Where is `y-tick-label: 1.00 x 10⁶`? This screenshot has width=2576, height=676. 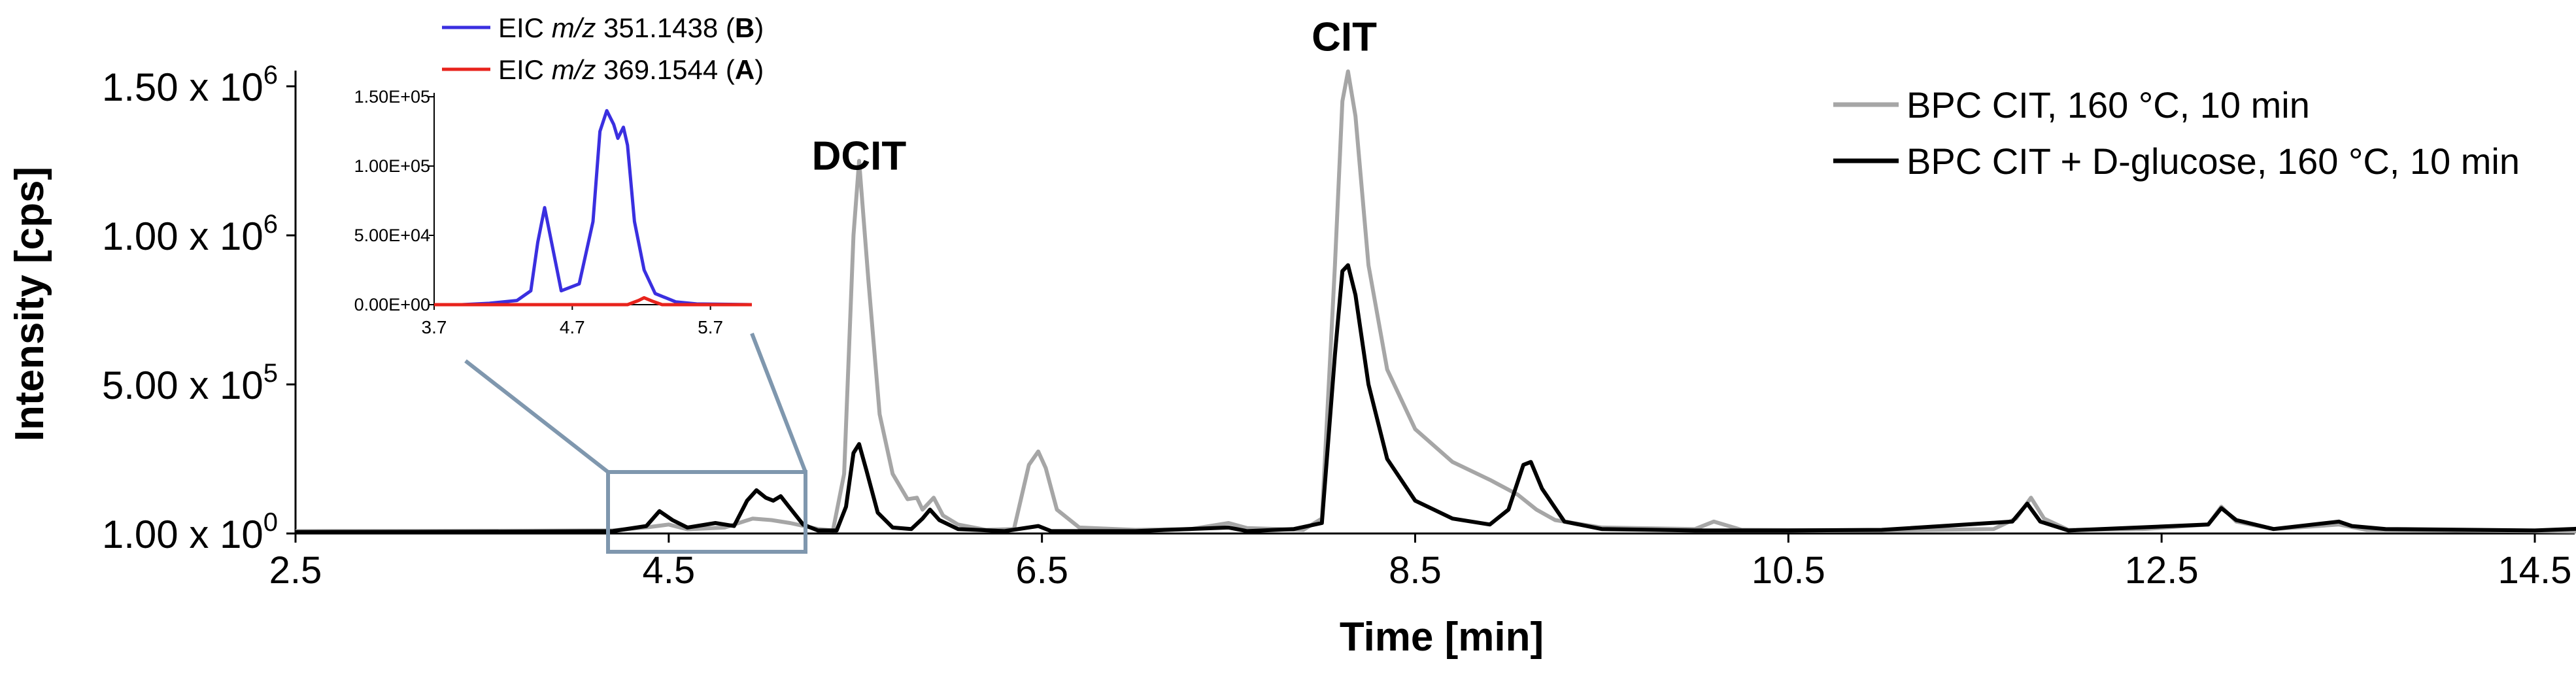
y-tick-label: 1.00 x 10⁶ is located at coordinates (190, 234).